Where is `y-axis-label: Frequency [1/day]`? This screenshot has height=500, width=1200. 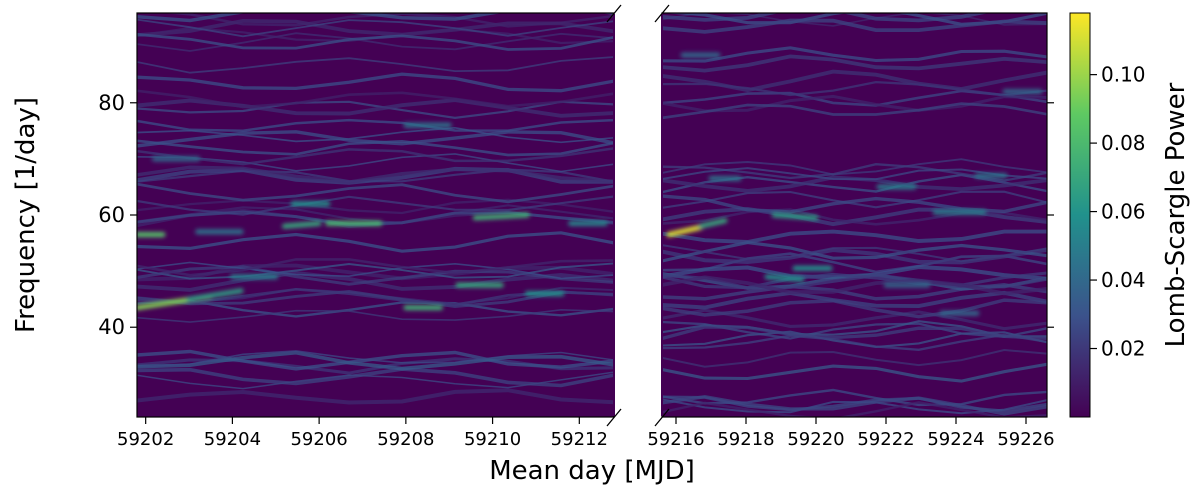 y-axis-label: Frequency [1/day] is located at coordinates (26, 215).